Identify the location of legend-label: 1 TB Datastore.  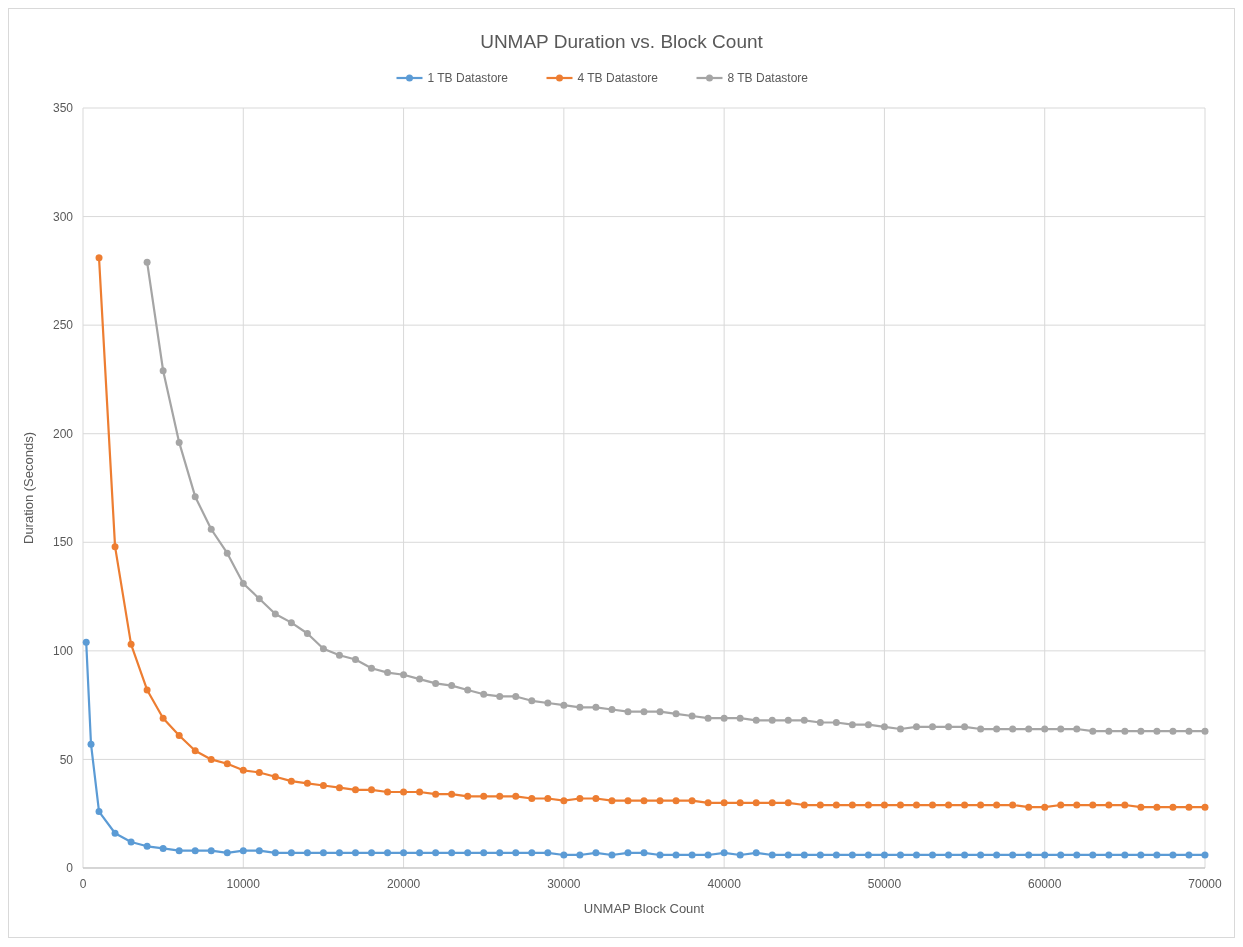
(468, 78).